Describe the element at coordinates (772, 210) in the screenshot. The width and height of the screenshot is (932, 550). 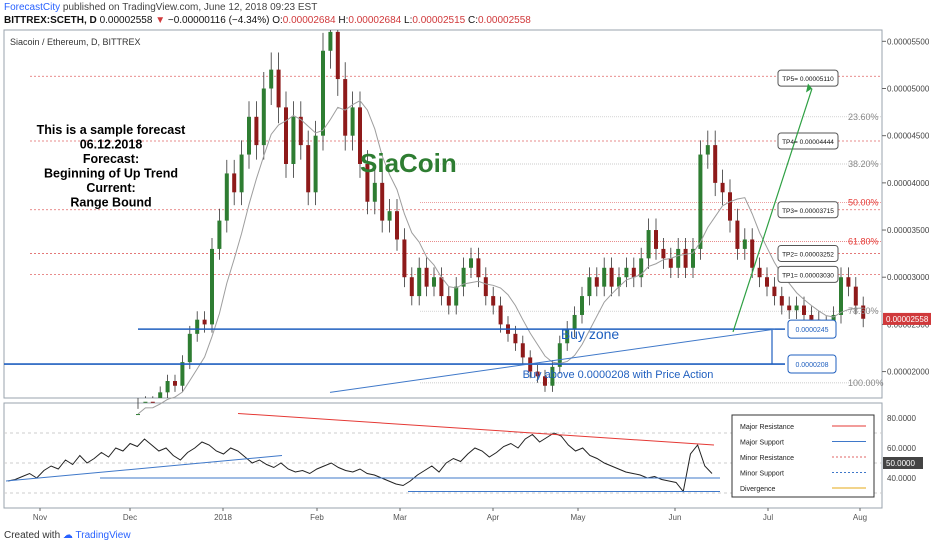
I see `forecast-arrow-line` at that location.